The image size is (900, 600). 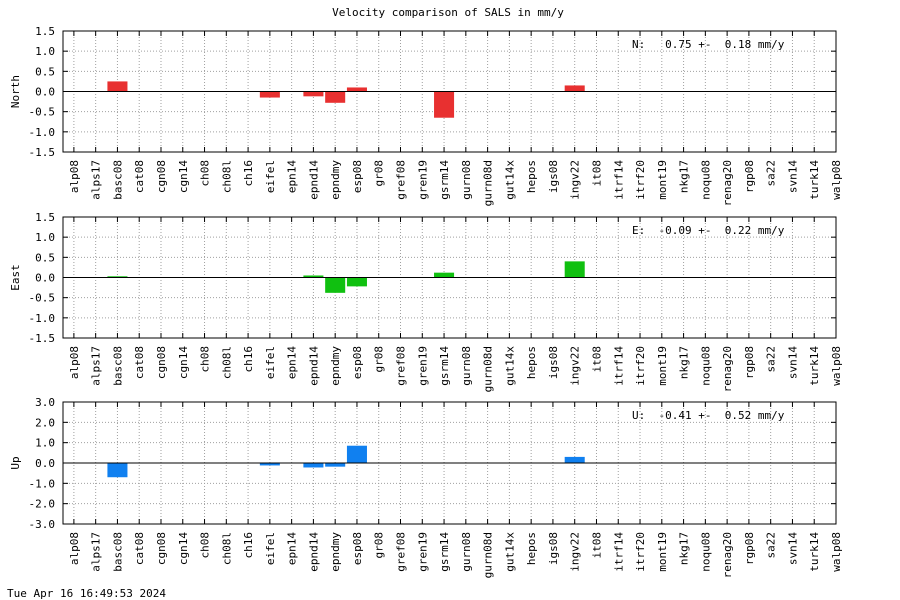 I want to click on east-bar-epndmy, so click(x=335, y=285).